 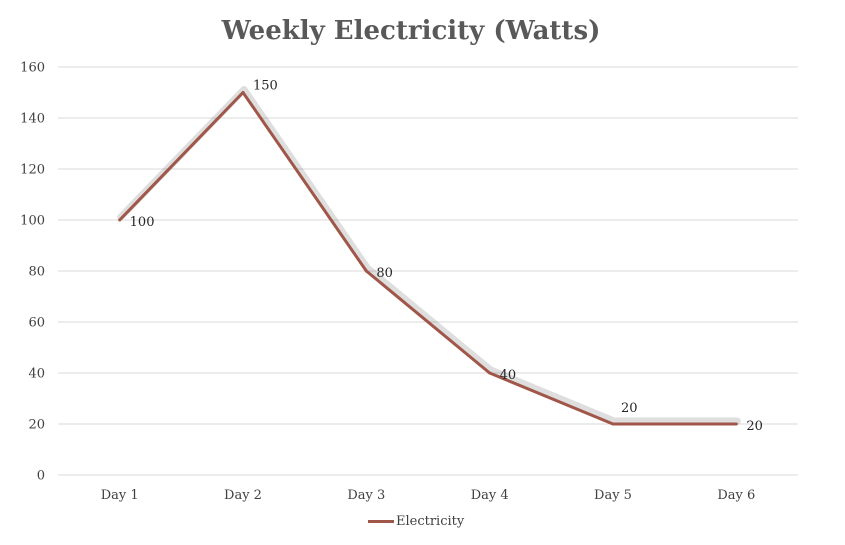 I want to click on chart-title: Weekly Electricity (Watts), so click(x=411, y=31).